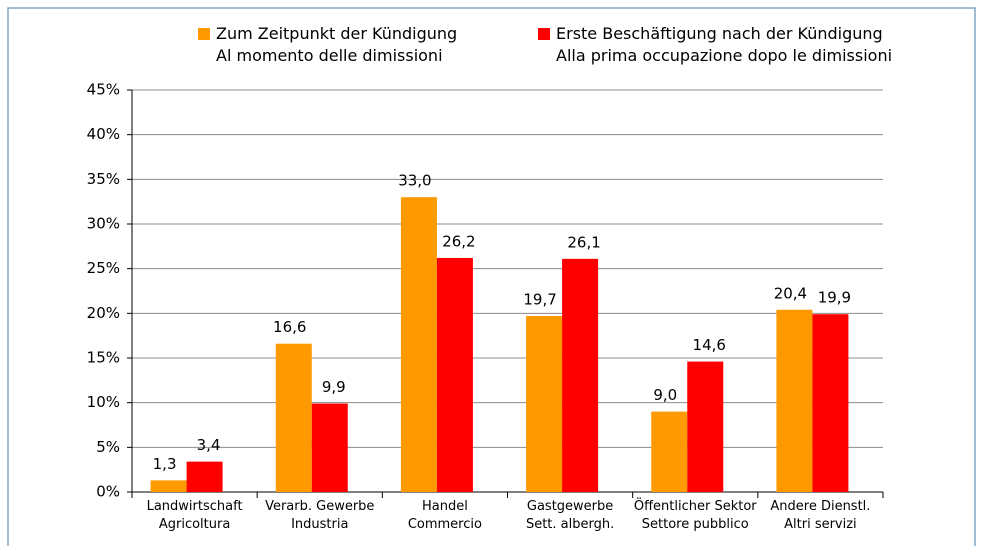 The height and width of the screenshot is (546, 981). What do you see at coordinates (103, 224) in the screenshot?
I see `y-tick-label: 30%` at bounding box center [103, 224].